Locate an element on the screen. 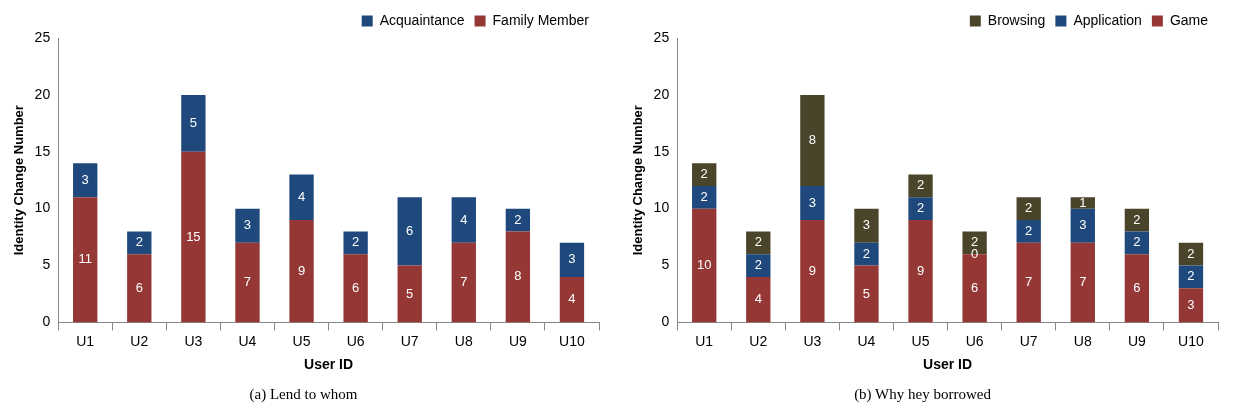 Image resolution: width=1239 pixels, height=408 pixels. data-label: 11 is located at coordinates (85, 259).